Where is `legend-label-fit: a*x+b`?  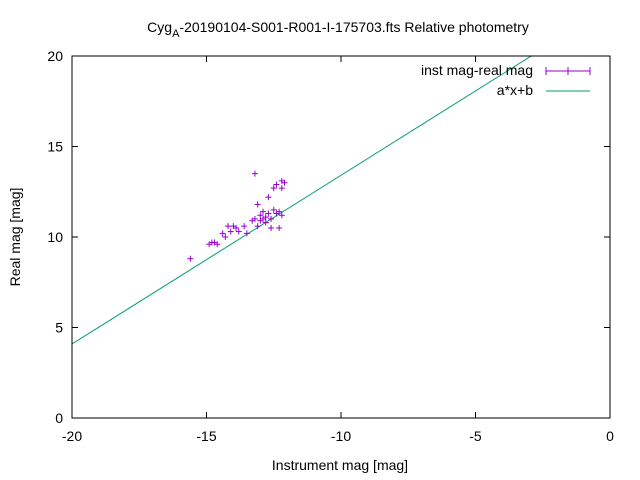
legend-label-fit: a*x+b is located at coordinates (515, 90).